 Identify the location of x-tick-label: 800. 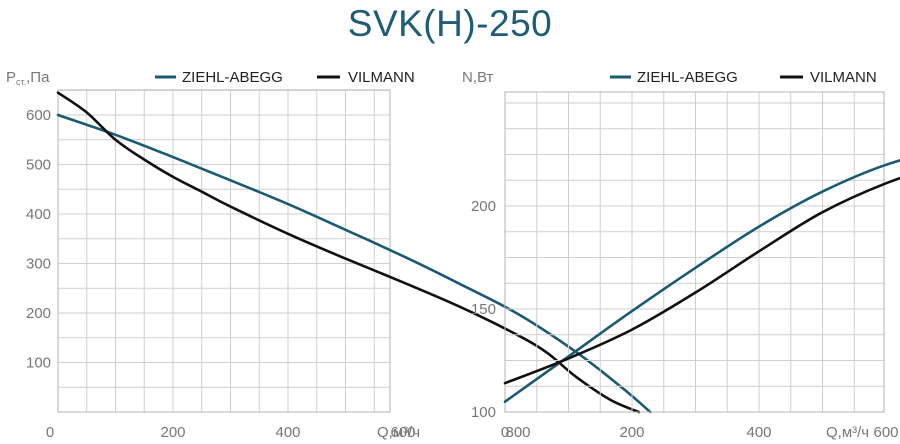
(517, 432).